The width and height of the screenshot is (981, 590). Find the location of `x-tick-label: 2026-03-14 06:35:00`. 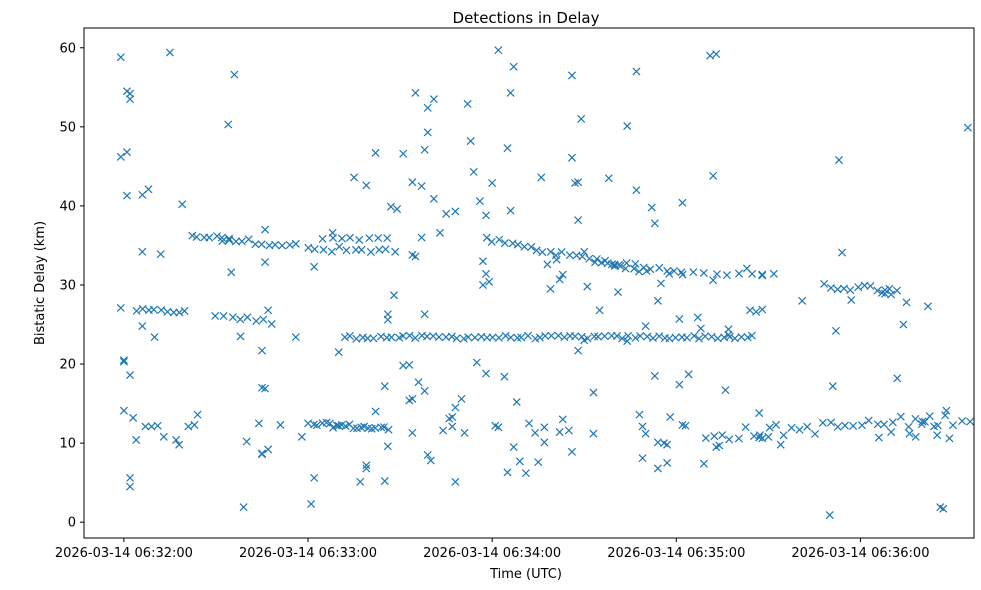

x-tick-label: 2026-03-14 06:35:00 is located at coordinates (676, 553).